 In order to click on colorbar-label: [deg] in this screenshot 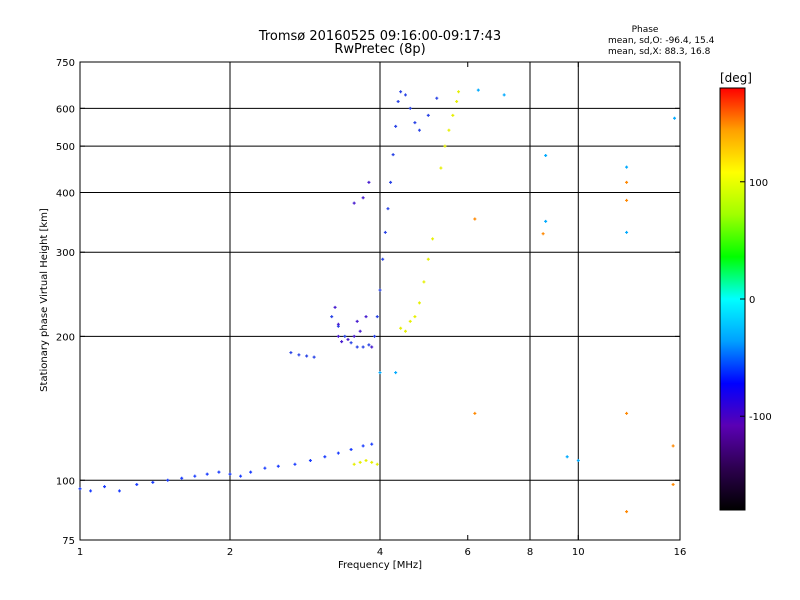, I will do `click(736, 78)`.